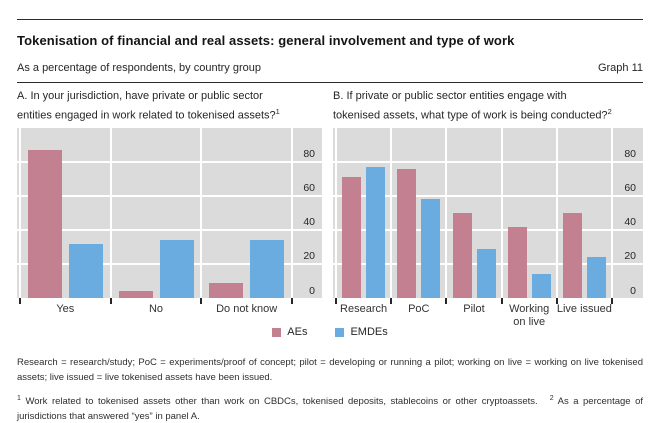 The image size is (660, 423). I want to click on legend-item-aes: AEs, so click(289, 332).